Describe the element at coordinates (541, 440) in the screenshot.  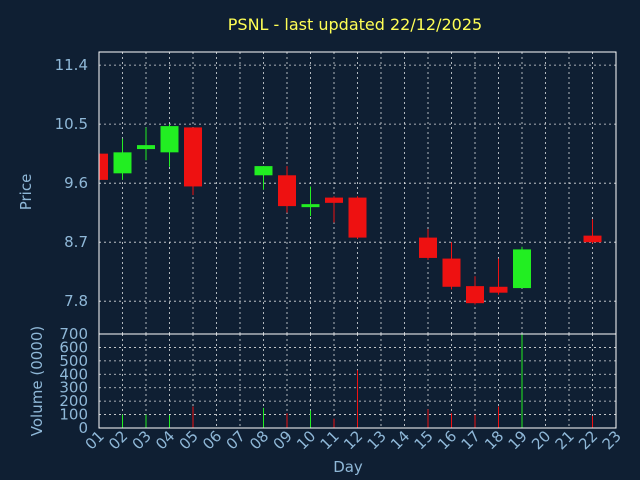
I see `x-tick: 20` at that location.